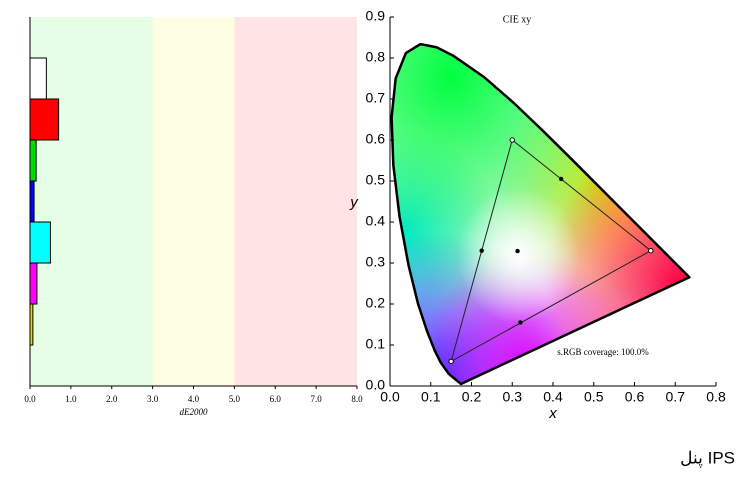 Image resolution: width=755 pixels, height=501 pixels. I want to click on y-tick-label: 0.4, so click(376, 221).